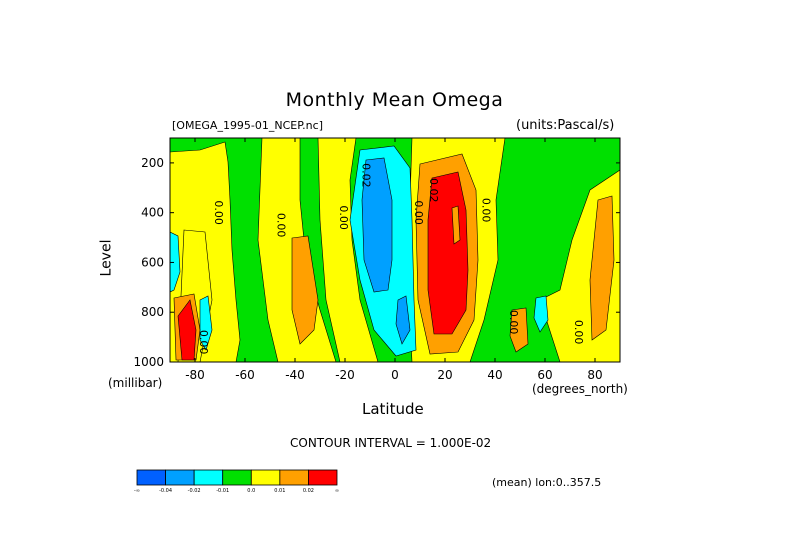 The height and width of the screenshot is (558, 789). Describe the element at coordinates (403, 320) in the screenshot. I see `region-blue-lower` at that location.